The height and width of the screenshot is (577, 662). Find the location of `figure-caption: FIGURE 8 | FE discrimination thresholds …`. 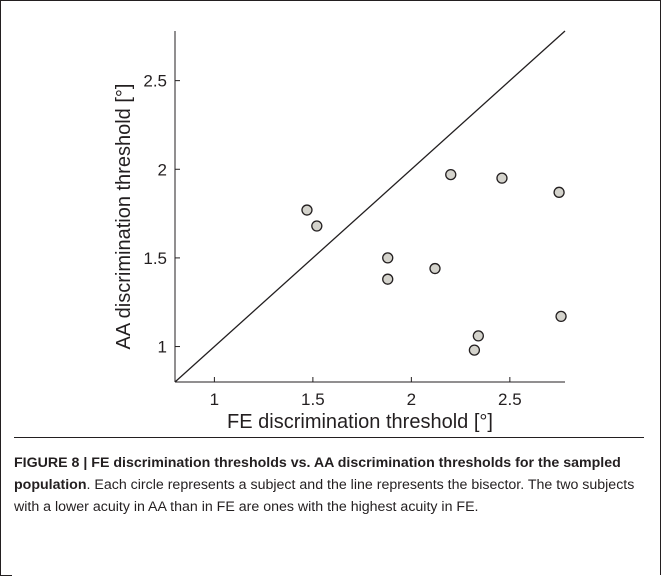

figure-caption: FIGURE 8 | FE discrimination thresholds … is located at coordinates (332, 485).